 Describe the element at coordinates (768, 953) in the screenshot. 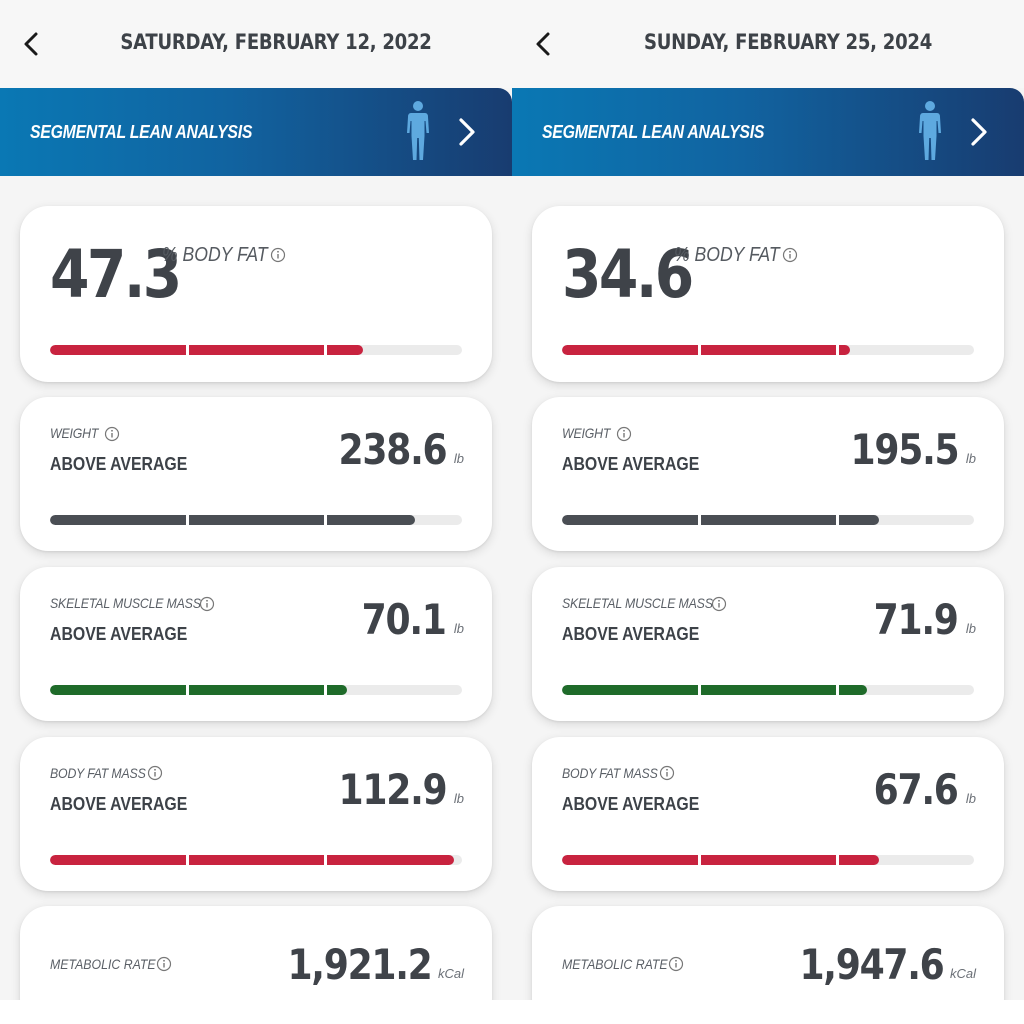

I see `metabolic-rate-card: METABOLIC RATE 1,947.6 kCal` at that location.